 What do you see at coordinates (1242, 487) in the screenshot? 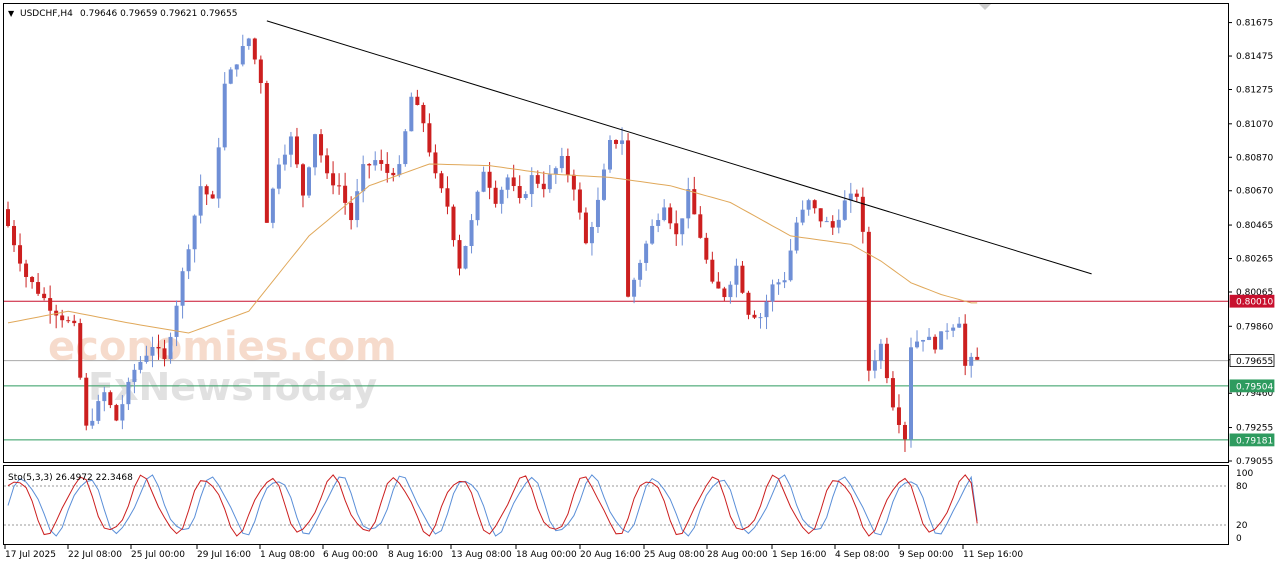
I see `stochastic-tick-label: 80` at bounding box center [1242, 487].